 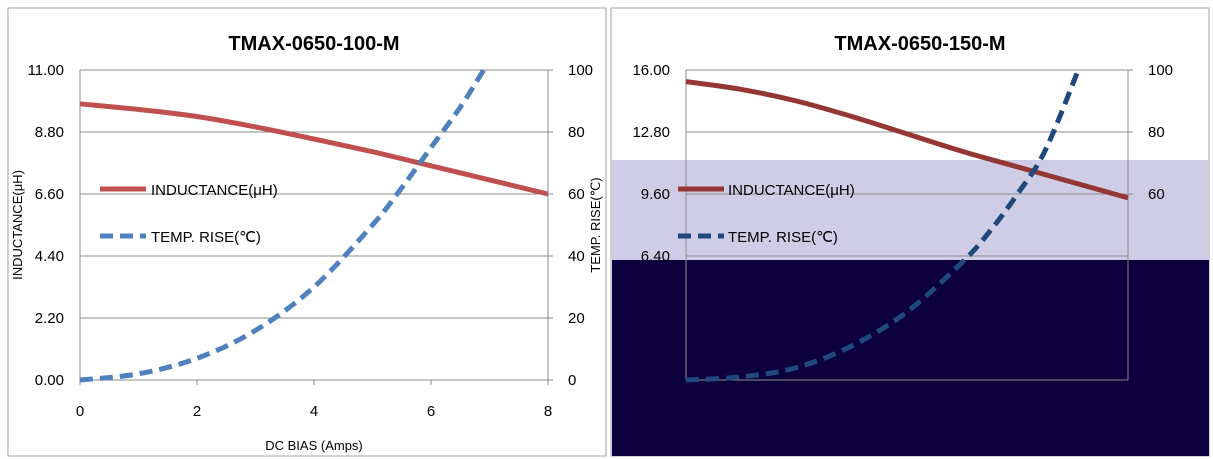 What do you see at coordinates (197, 411) in the screenshot?
I see `x-tick-label: 2` at bounding box center [197, 411].